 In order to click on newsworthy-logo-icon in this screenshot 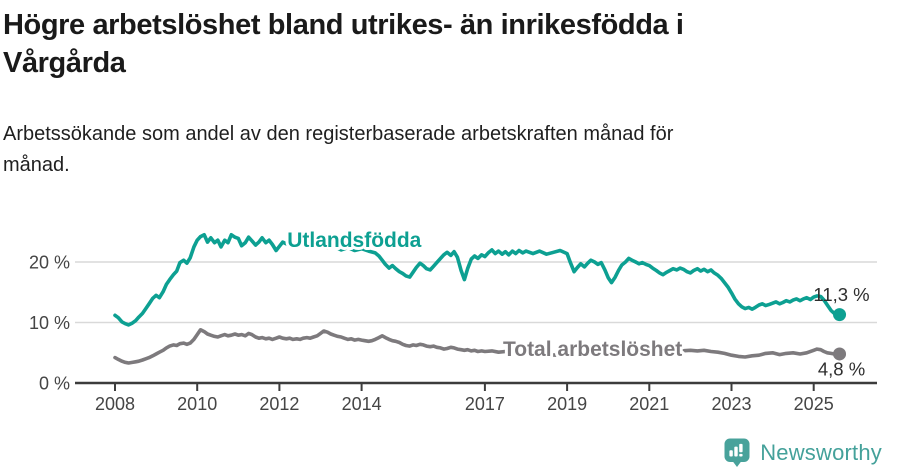, I will do `click(737, 452)`.